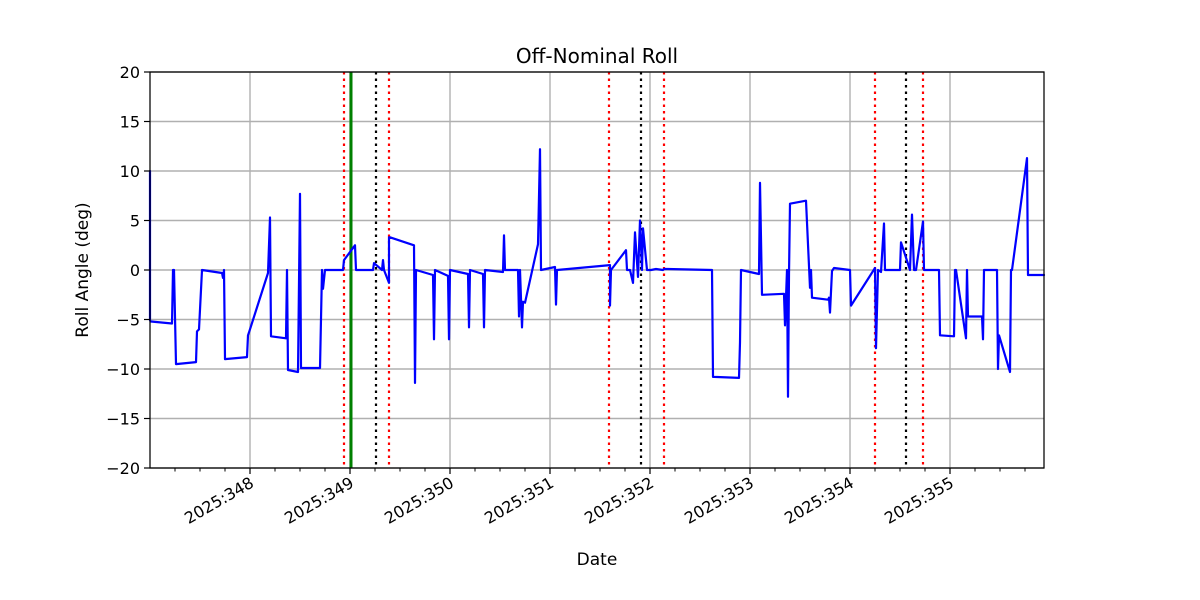  What do you see at coordinates (135, 270) in the screenshot?
I see `y-tick-label: 0` at bounding box center [135, 270].